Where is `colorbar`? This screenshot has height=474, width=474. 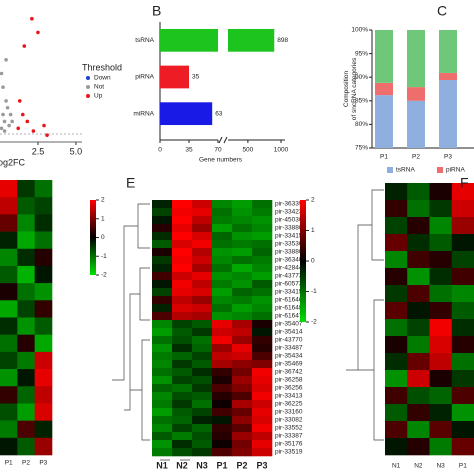
colorbar is located at coordinates (303, 261).